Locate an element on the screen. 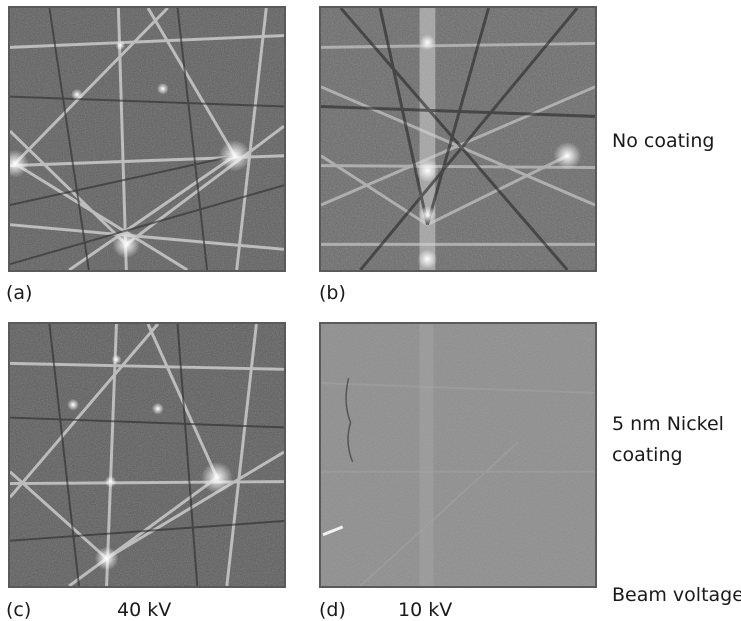 Image resolution: width=741 pixels, height=621 pixels. voltage-label-10kv: 10 kV is located at coordinates (425, 610).